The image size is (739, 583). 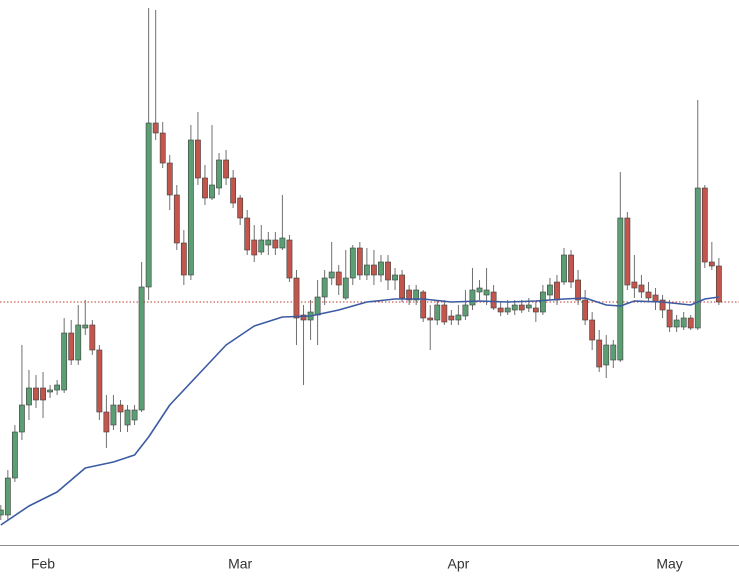 What do you see at coordinates (240, 564) in the screenshot?
I see `x-tick-label: Mar` at bounding box center [240, 564].